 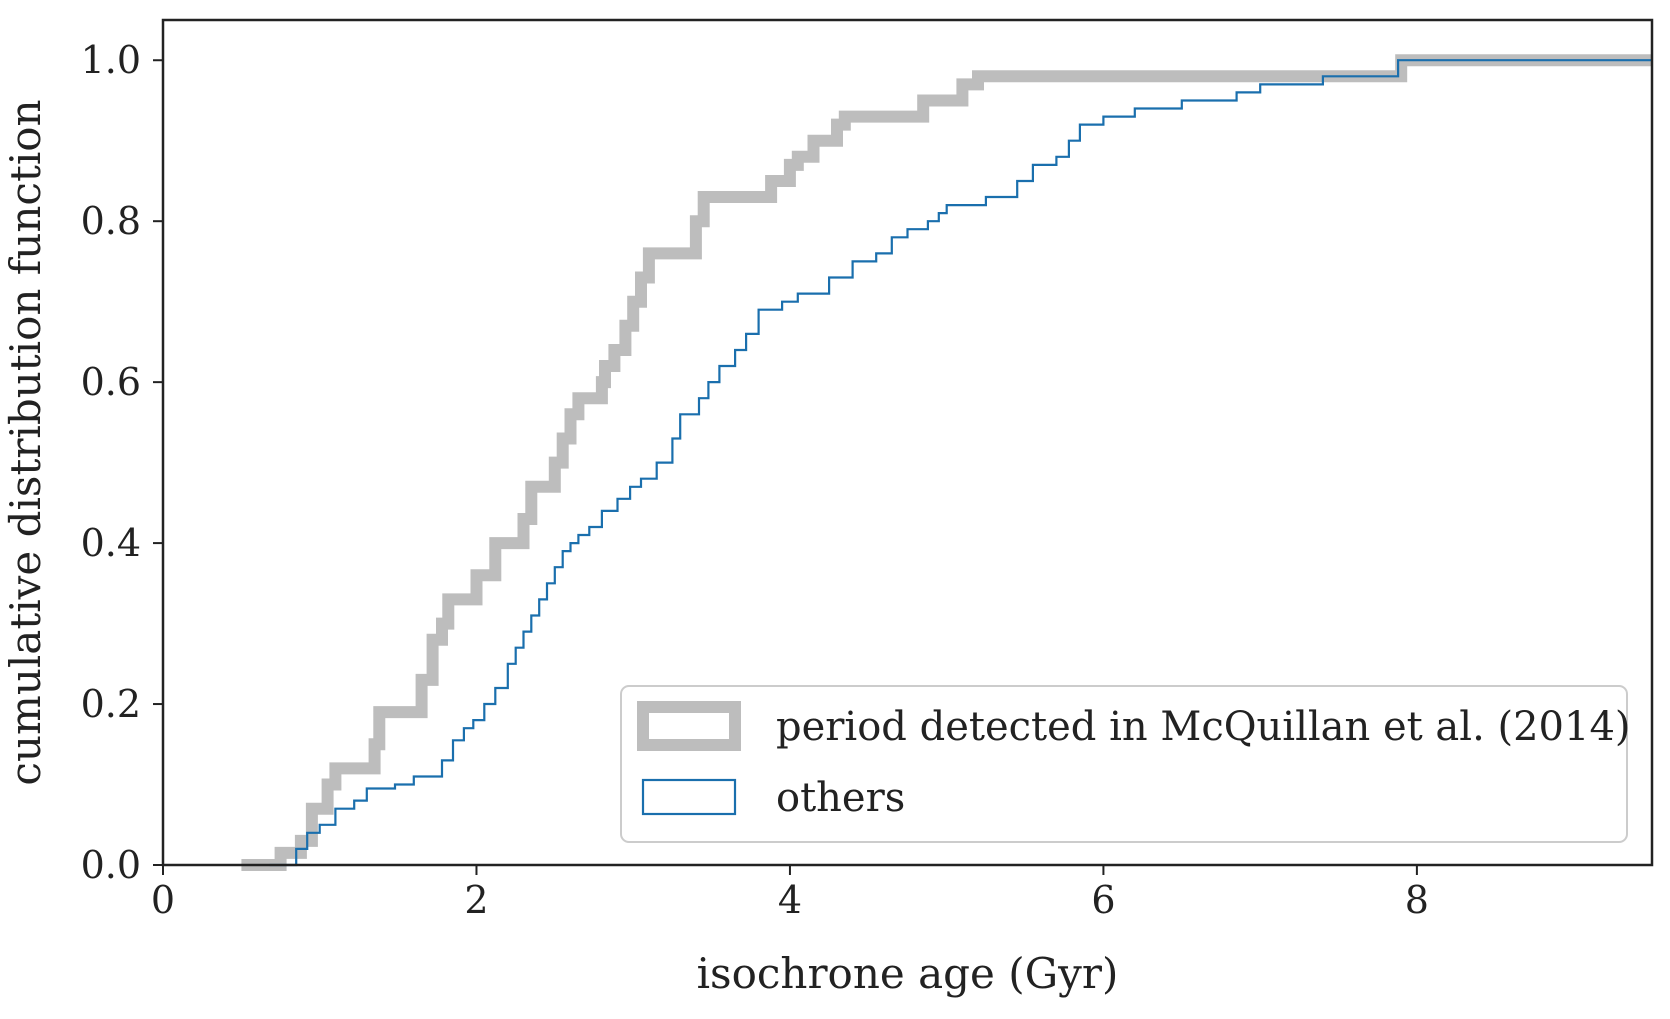 I want to click on legend-swatch-others, so click(x=689, y=797).